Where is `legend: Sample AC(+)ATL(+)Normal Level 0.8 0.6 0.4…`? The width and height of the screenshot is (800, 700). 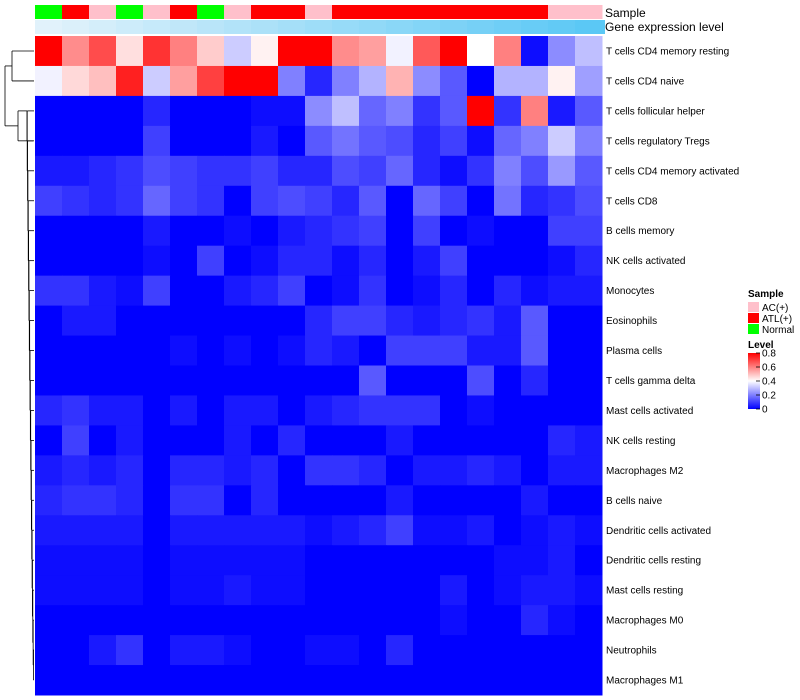 legend: Sample AC(+)ATL(+)Normal Level 0.8 0.6 0.4… is located at coordinates (771, 352).